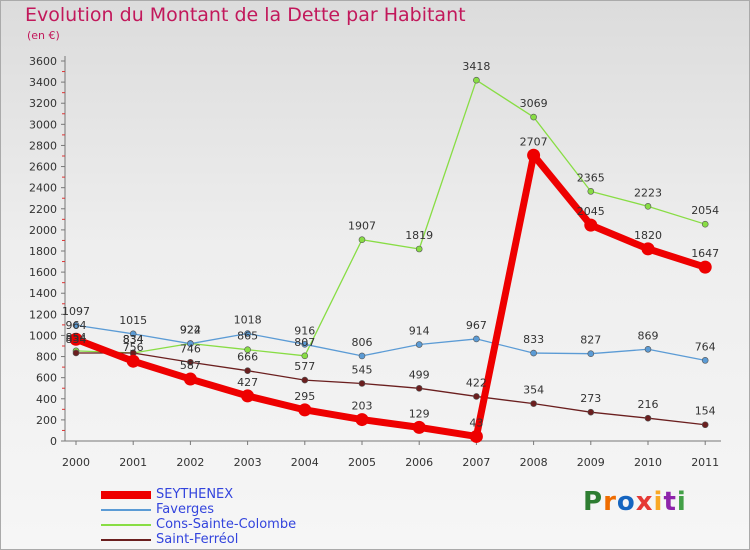  I want to click on logo-letter: t, so click(670, 502).